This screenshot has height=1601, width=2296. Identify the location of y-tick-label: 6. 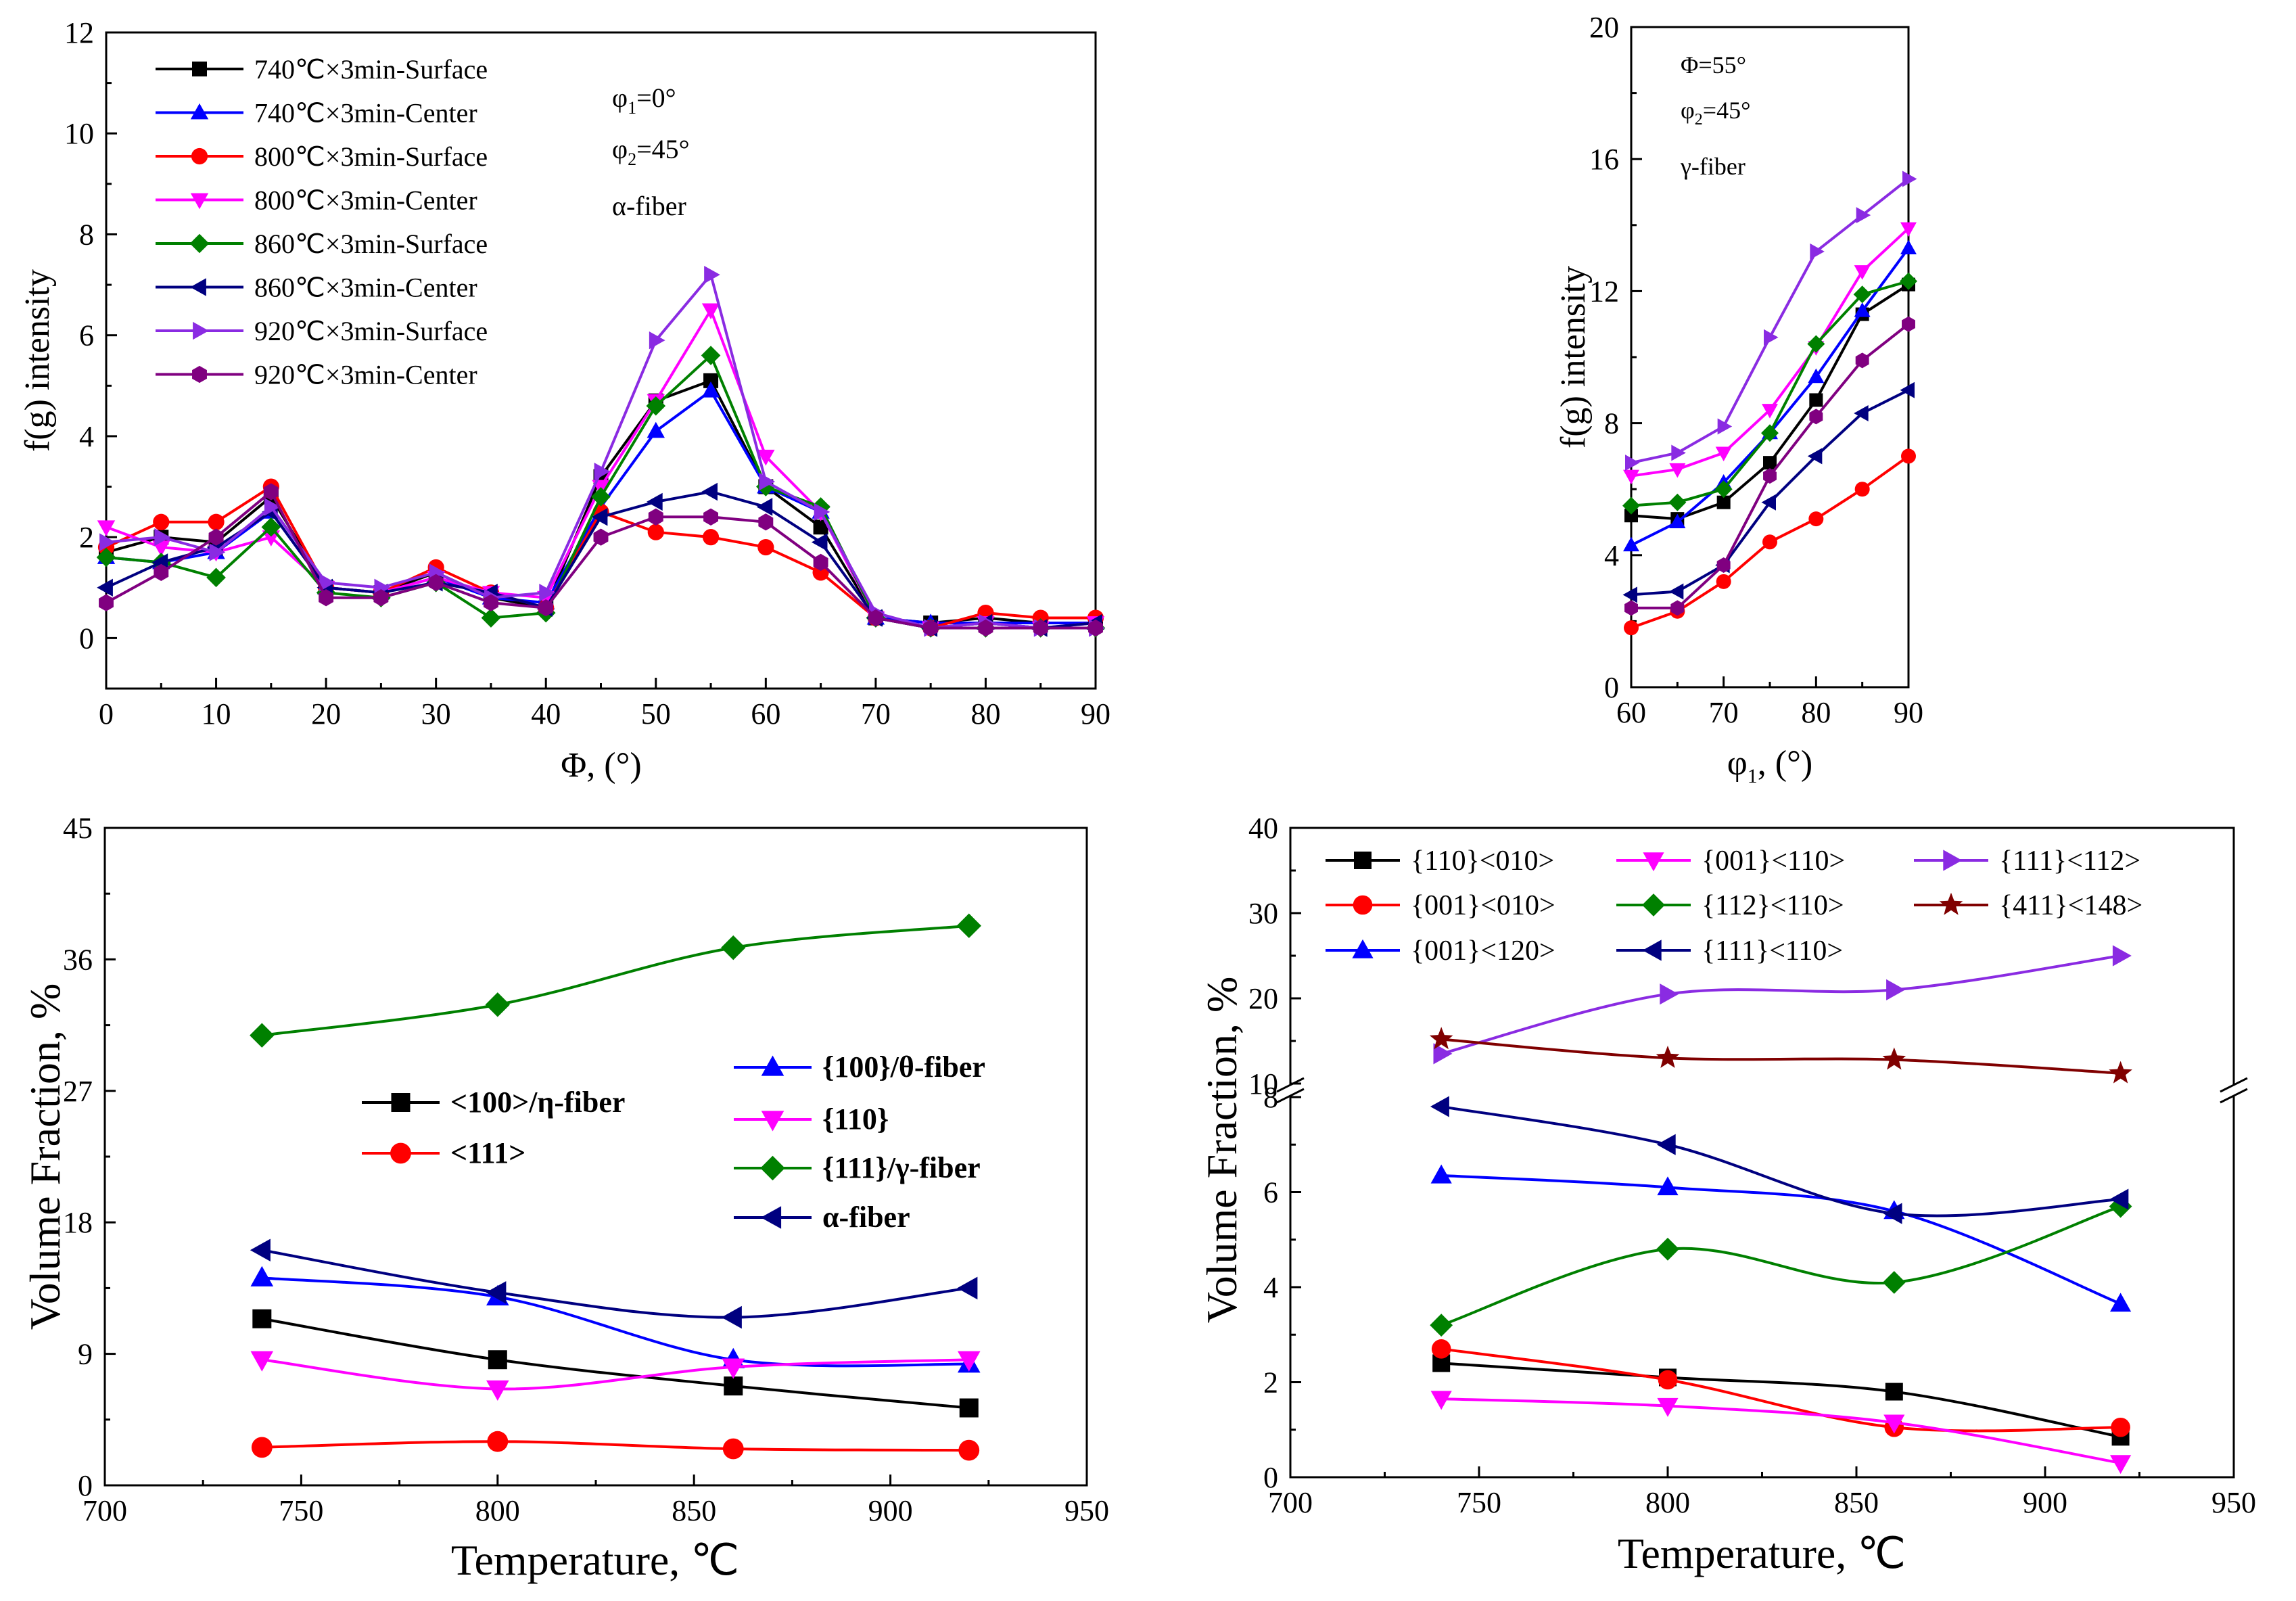
(86, 335).